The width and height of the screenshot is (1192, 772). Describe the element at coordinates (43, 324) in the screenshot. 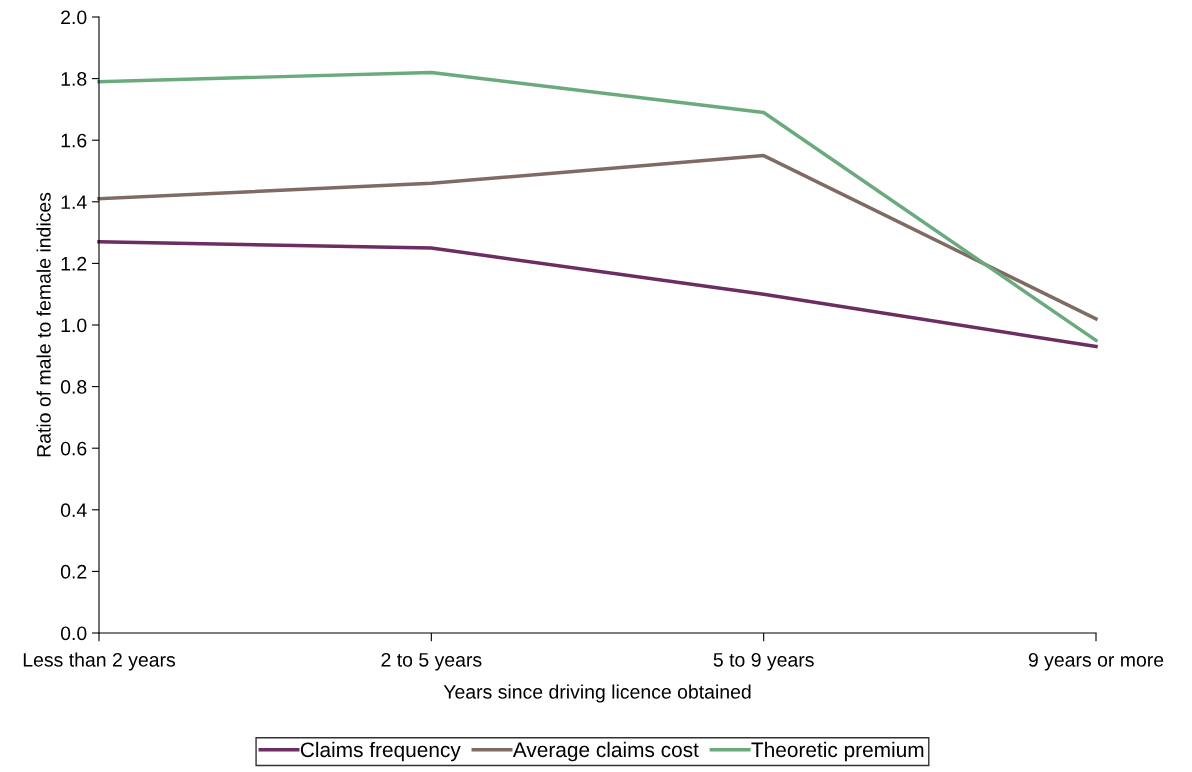

I see `y-axis-title: Ratio of male to female indices` at that location.